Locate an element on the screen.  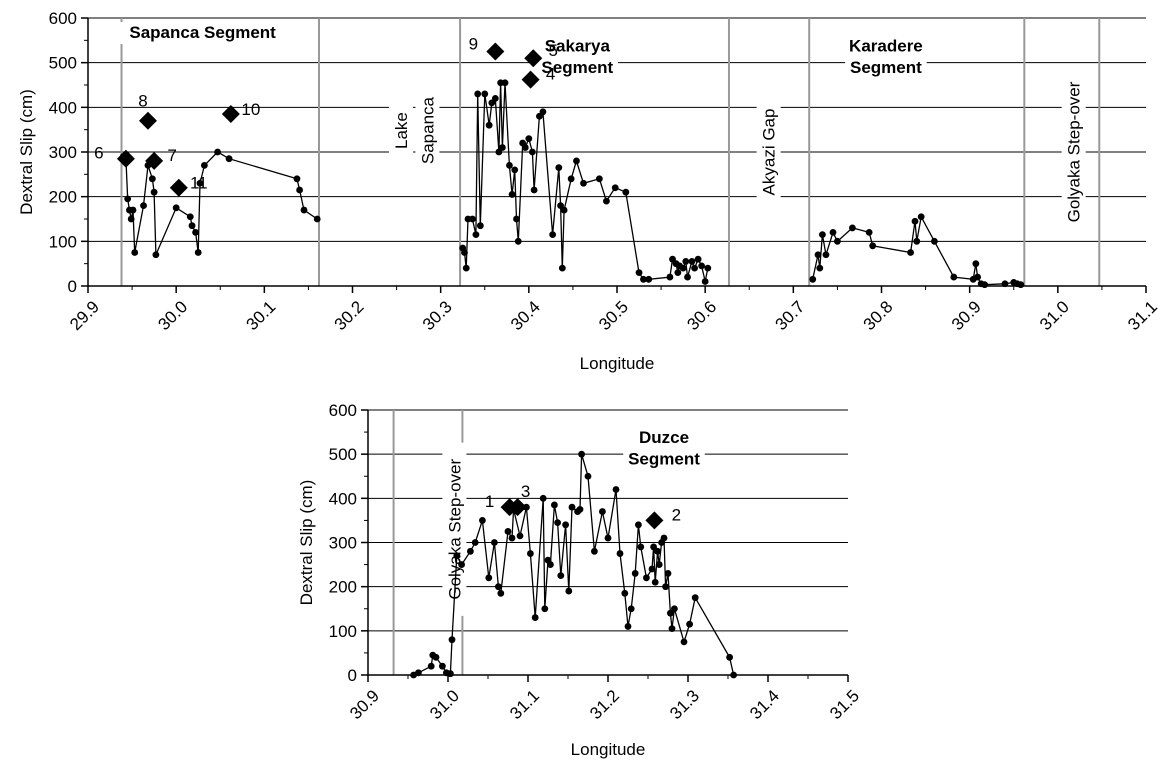
segment-label: Sakarya is located at coordinates (578, 46).